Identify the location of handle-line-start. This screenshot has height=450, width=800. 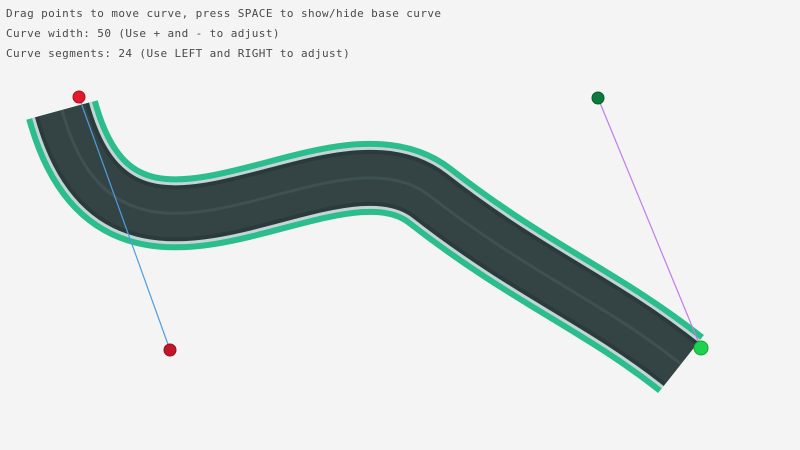
(124, 223).